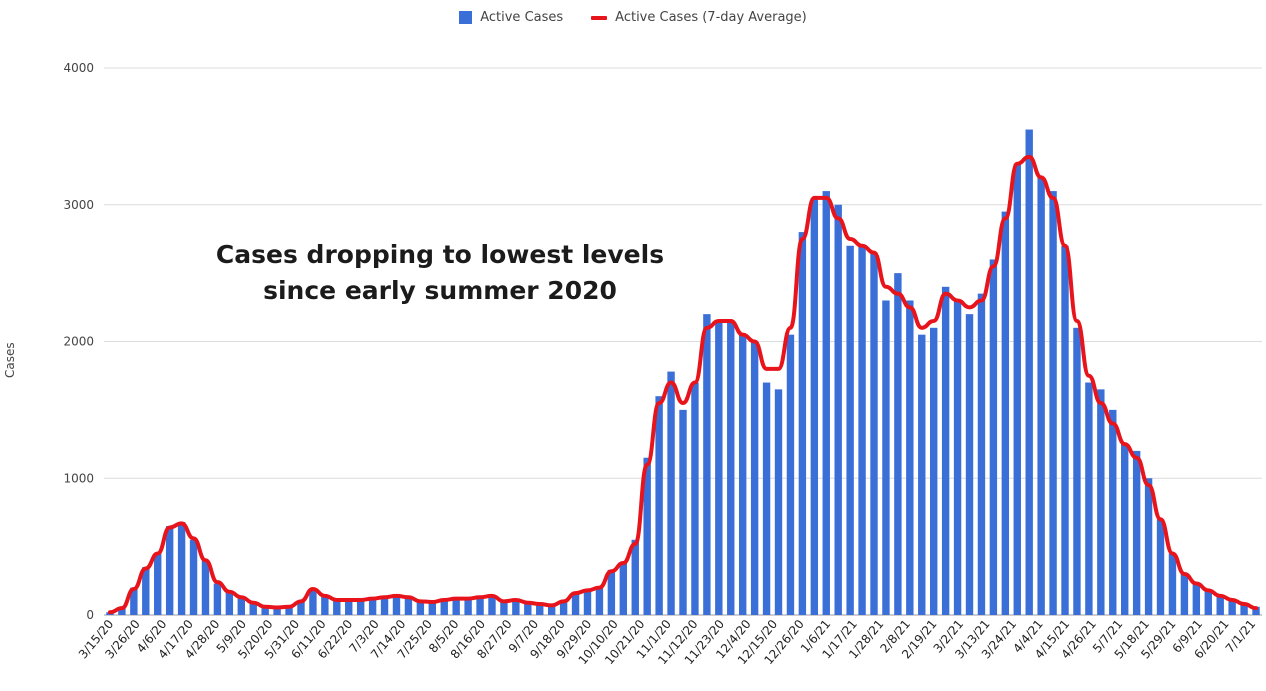  I want to click on legend-label-active-cases: Active Cases, so click(522, 17).